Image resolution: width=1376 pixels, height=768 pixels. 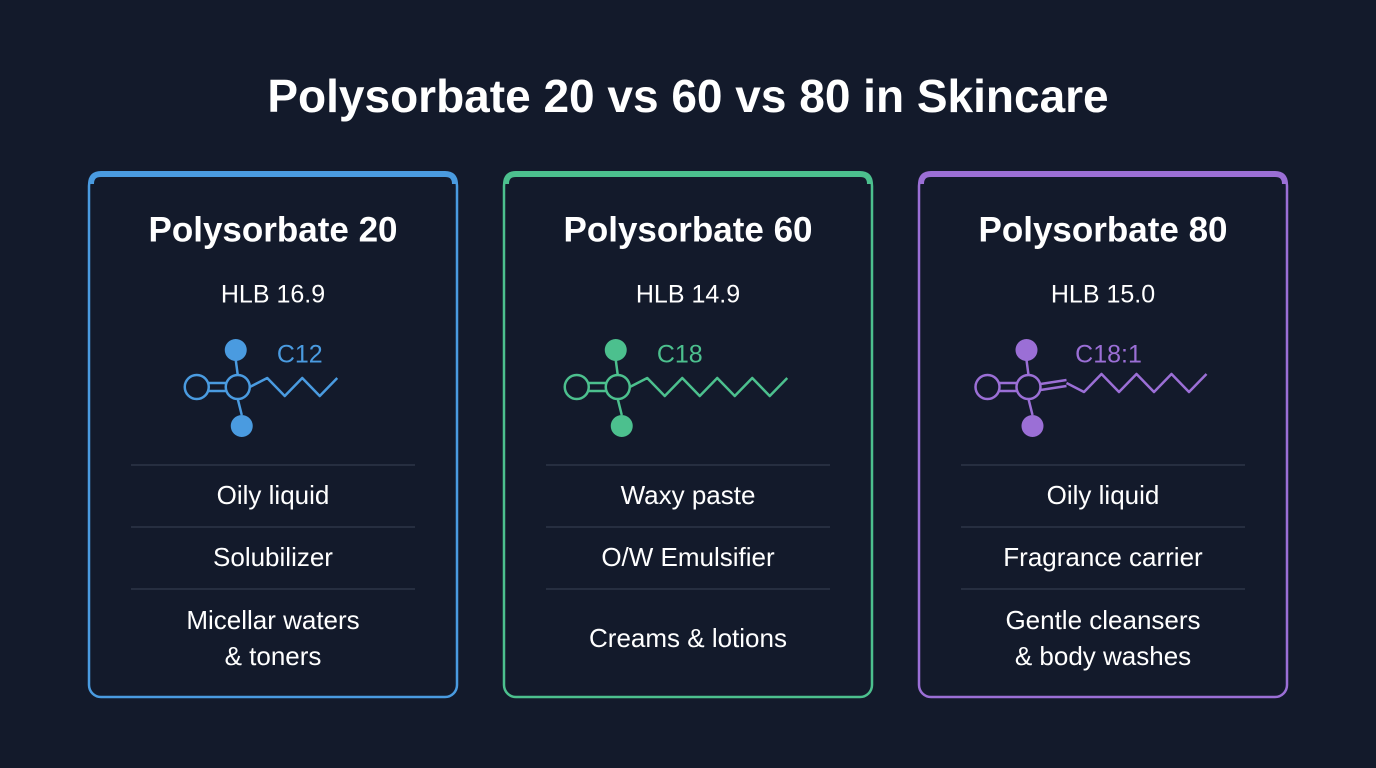 What do you see at coordinates (688, 495) in the screenshot?
I see `row-text: Waxy paste` at bounding box center [688, 495].